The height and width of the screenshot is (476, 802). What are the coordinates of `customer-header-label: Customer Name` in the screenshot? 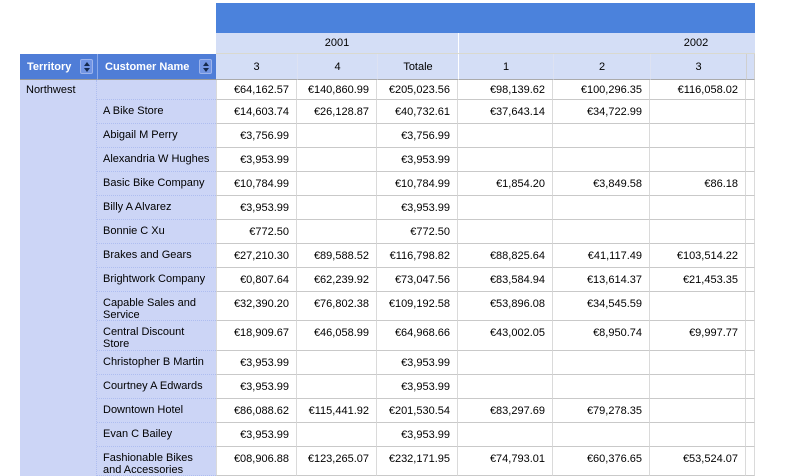 It's located at (147, 66).